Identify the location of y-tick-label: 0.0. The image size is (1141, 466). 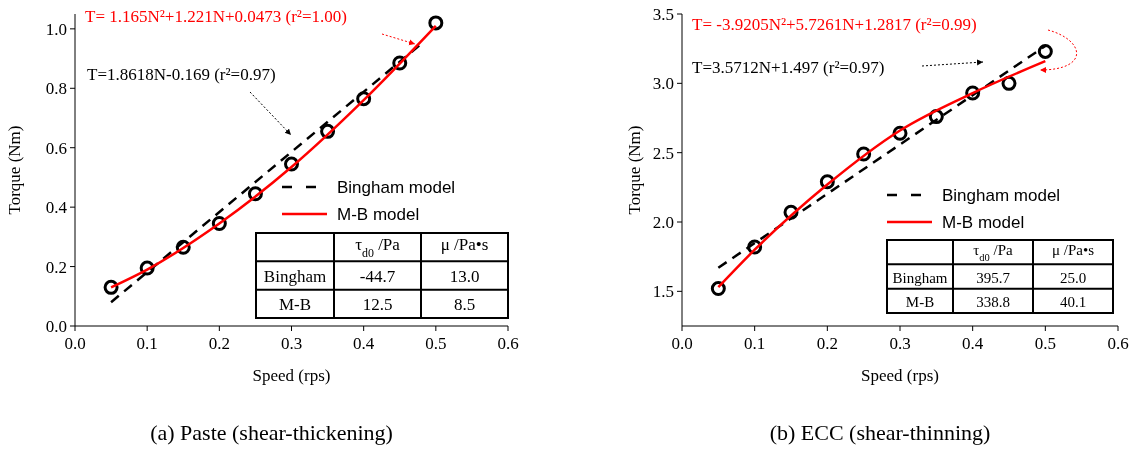
(56, 326).